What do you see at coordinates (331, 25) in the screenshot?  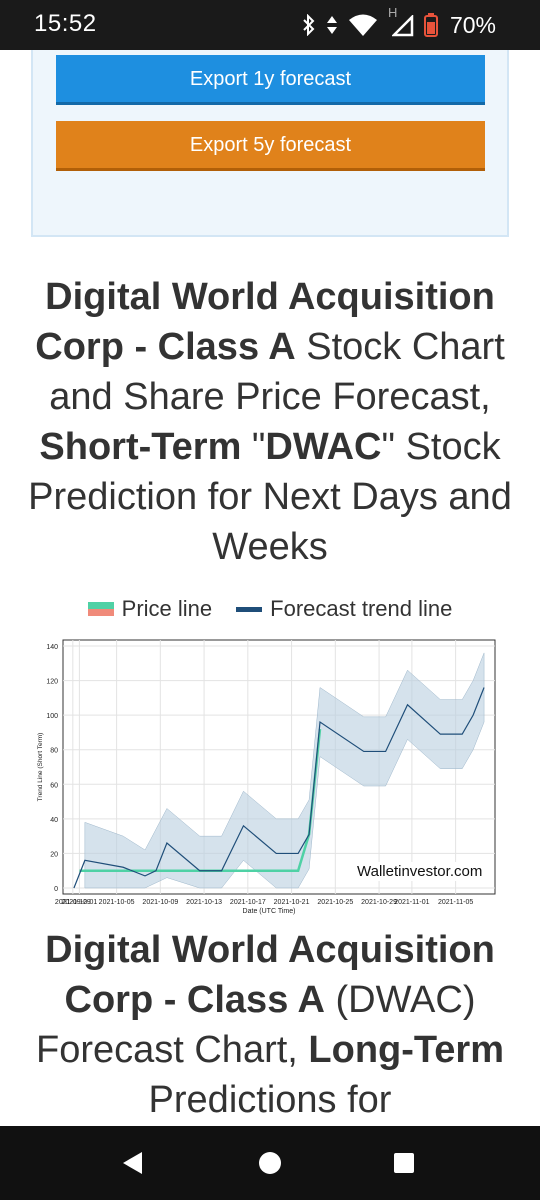 I see `data-arrows-icon` at bounding box center [331, 25].